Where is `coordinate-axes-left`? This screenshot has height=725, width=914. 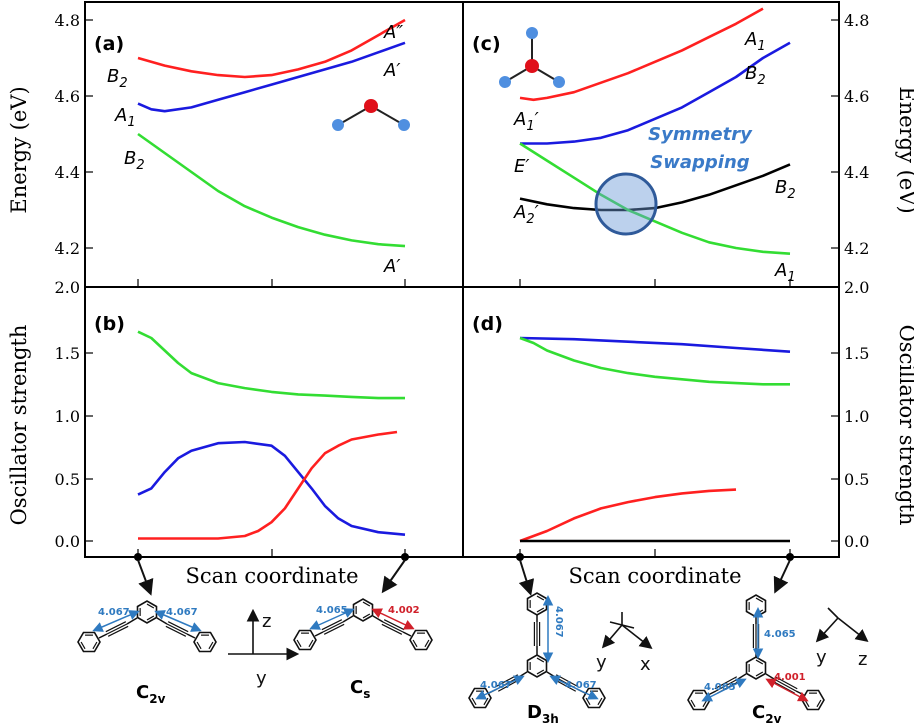
coordinate-axes-left is located at coordinates (264, 634).